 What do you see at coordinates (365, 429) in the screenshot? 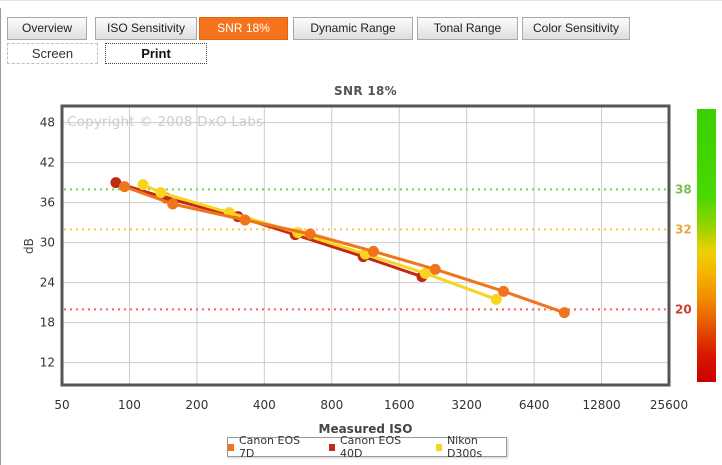
I see `x-axis-label: Measured ISO` at bounding box center [365, 429].